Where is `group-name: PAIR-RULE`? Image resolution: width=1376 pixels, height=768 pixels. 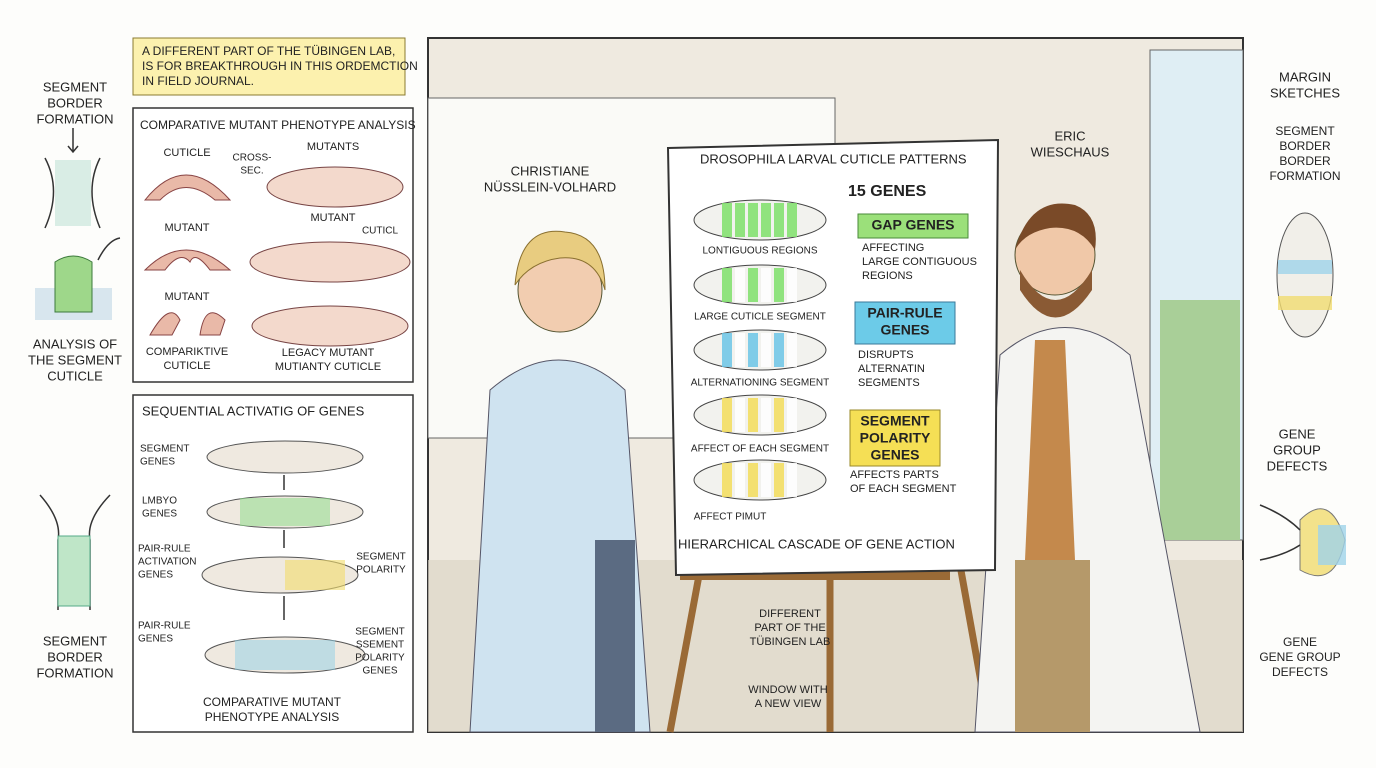
group-name: PAIR-RULE is located at coordinates (904, 313).